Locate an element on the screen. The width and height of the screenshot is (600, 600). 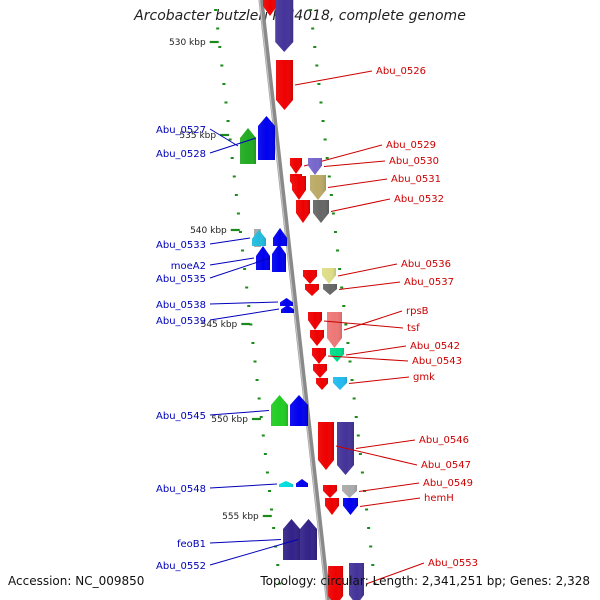
forward-gene-abu-0537-shade is located at coordinates (330, 289).